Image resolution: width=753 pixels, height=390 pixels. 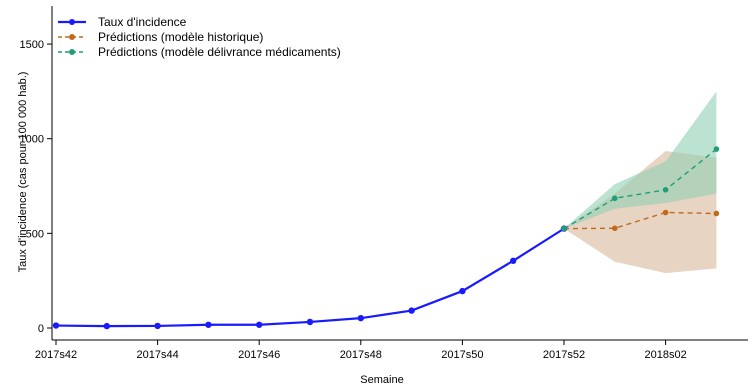 I want to click on y-tick-label: 500, so click(x=35, y=234).